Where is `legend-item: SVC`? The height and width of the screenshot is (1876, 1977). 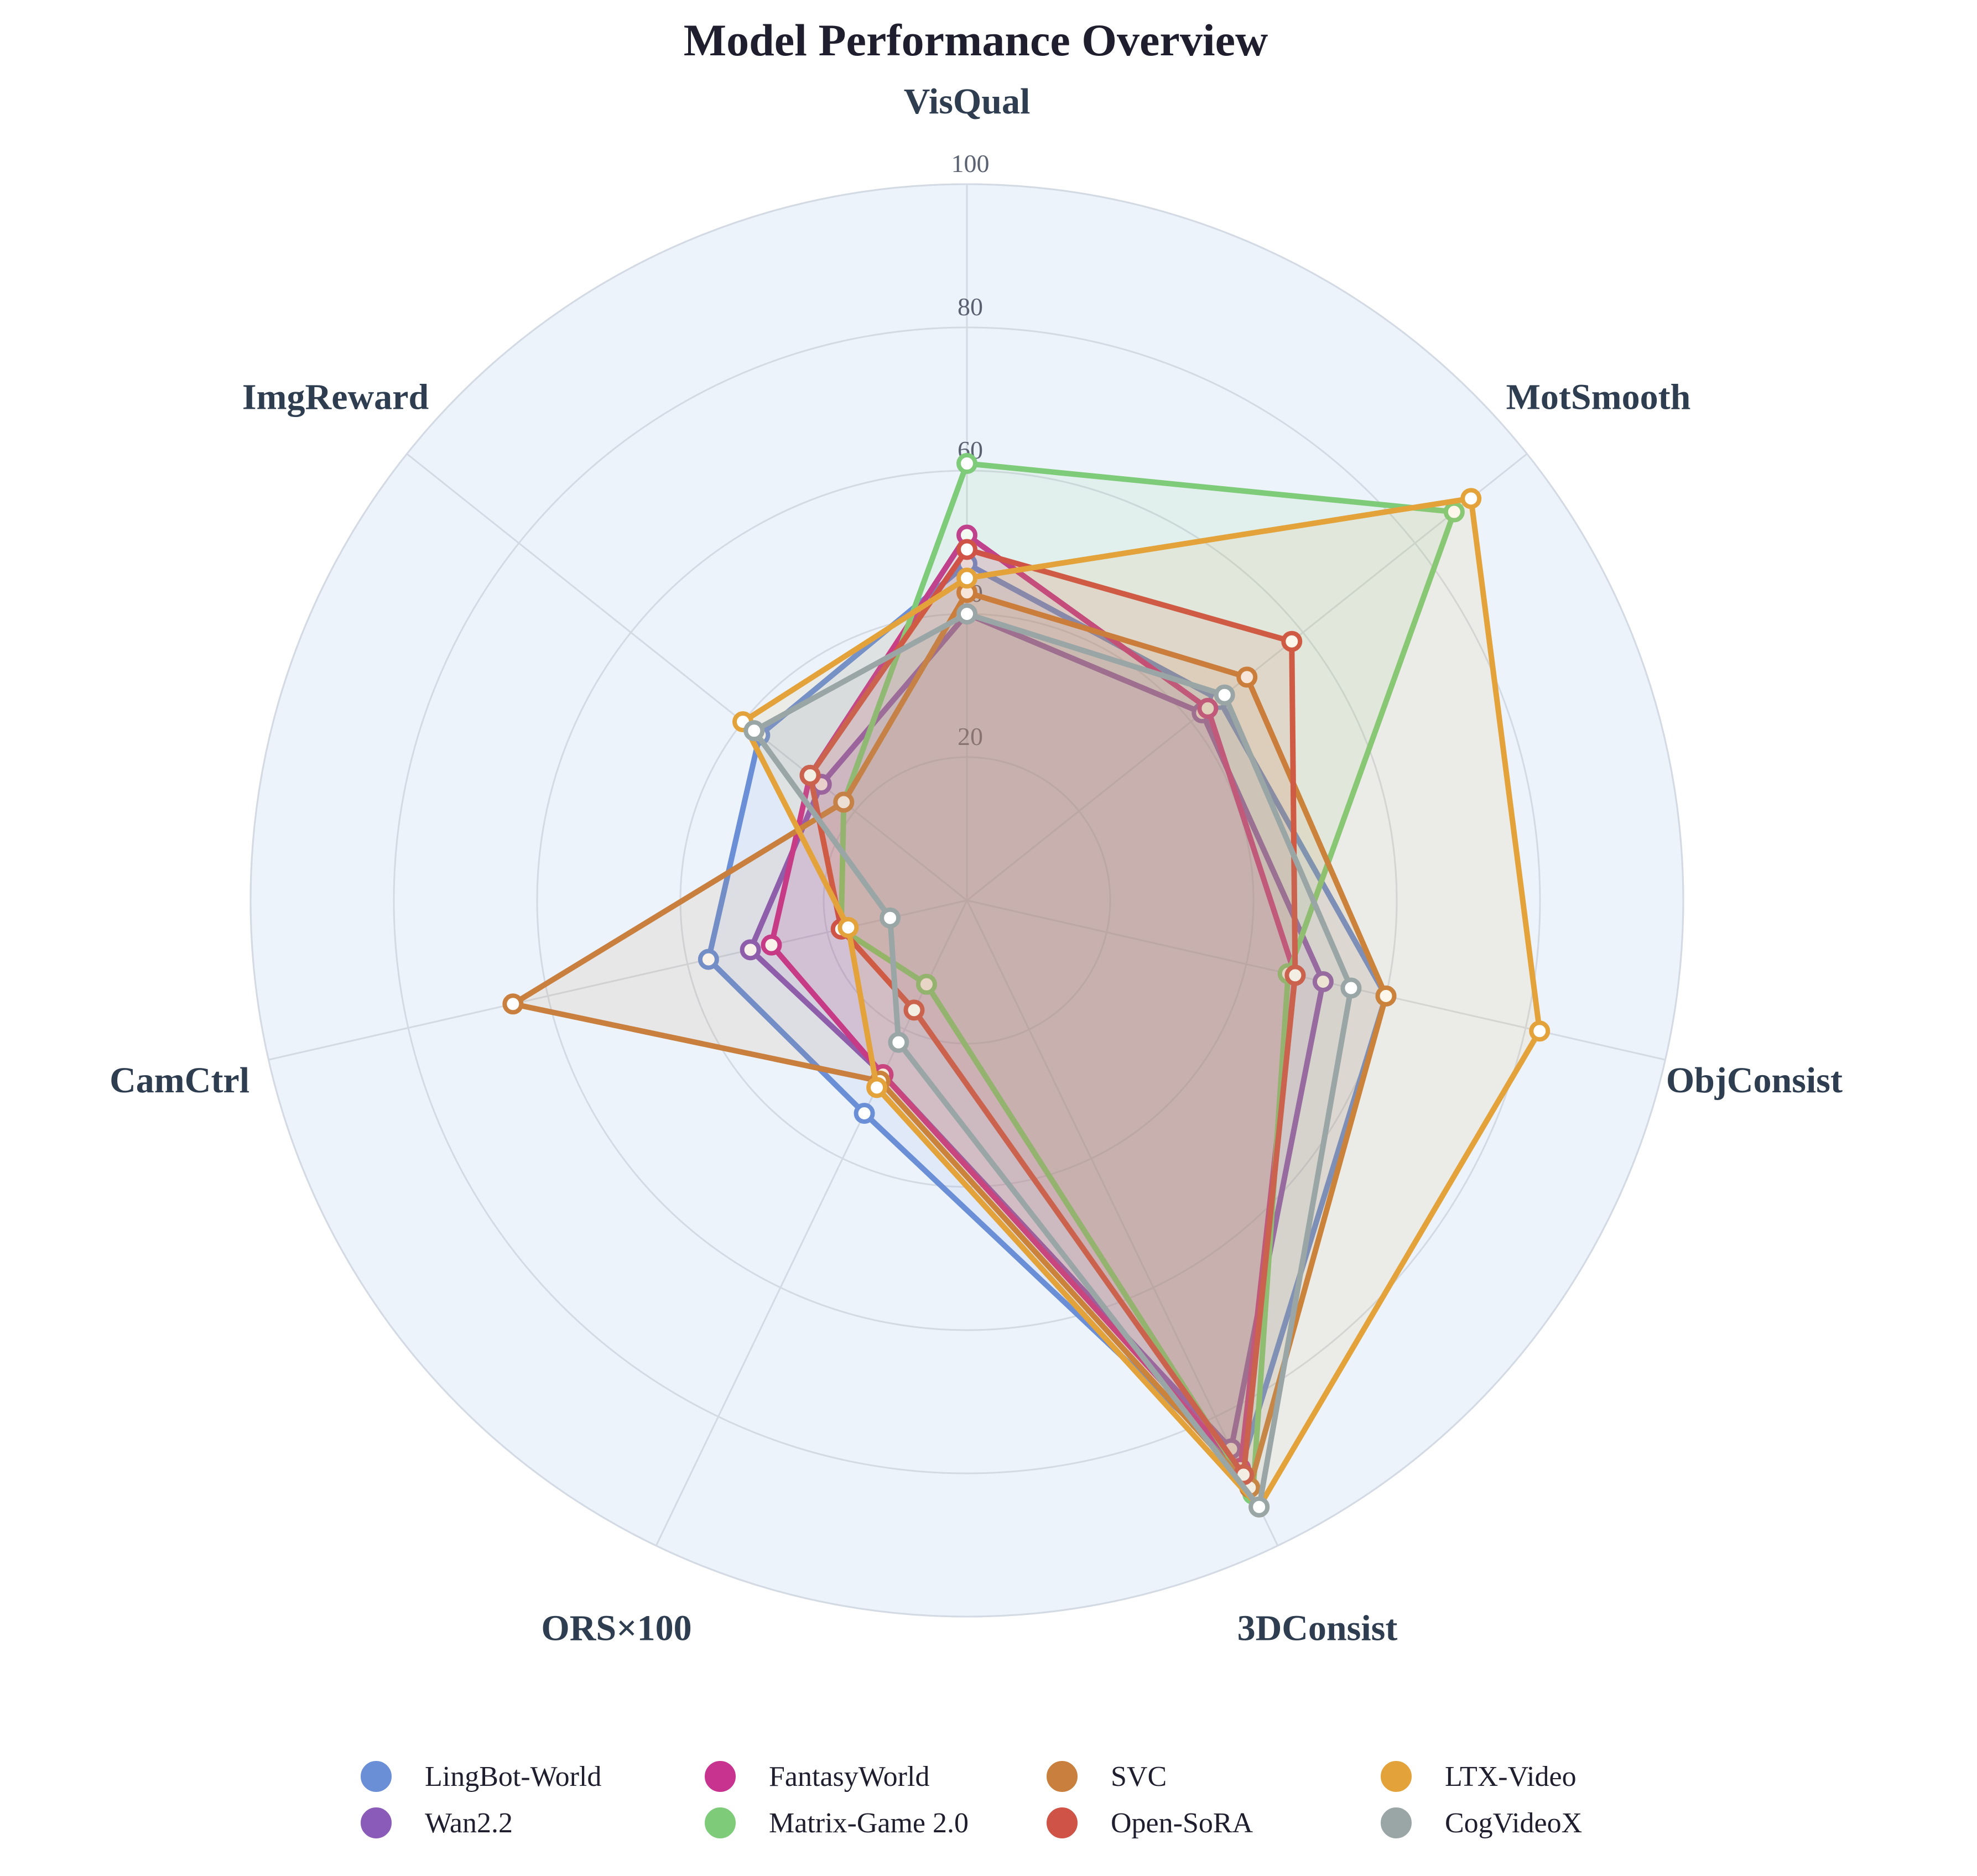
legend-item: SVC is located at coordinates (1107, 1777).